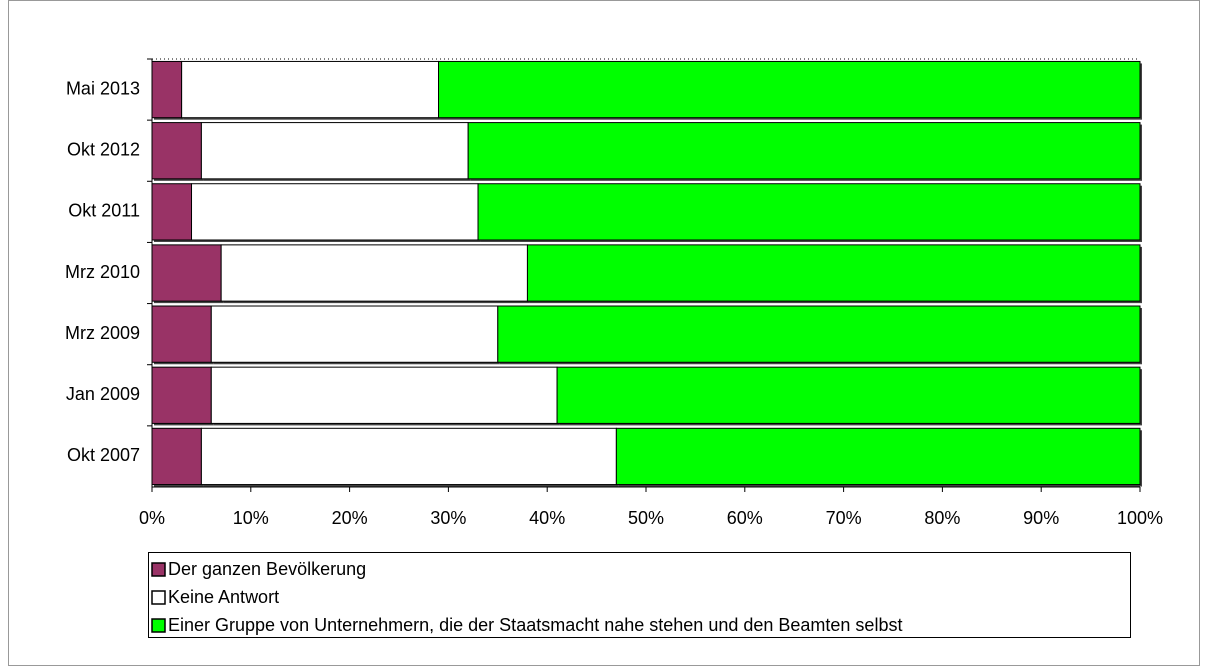 This screenshot has height=670, width=1208. What do you see at coordinates (844, 518) in the screenshot?
I see `x-tick-label: 70%` at bounding box center [844, 518].